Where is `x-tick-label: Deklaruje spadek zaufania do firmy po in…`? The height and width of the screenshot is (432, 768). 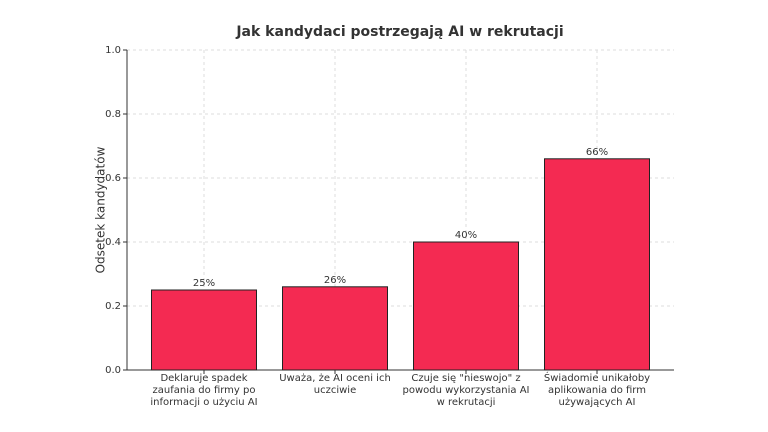 x-tick-label: Deklaruje spadek zaufania do firmy po in… is located at coordinates (204, 390).